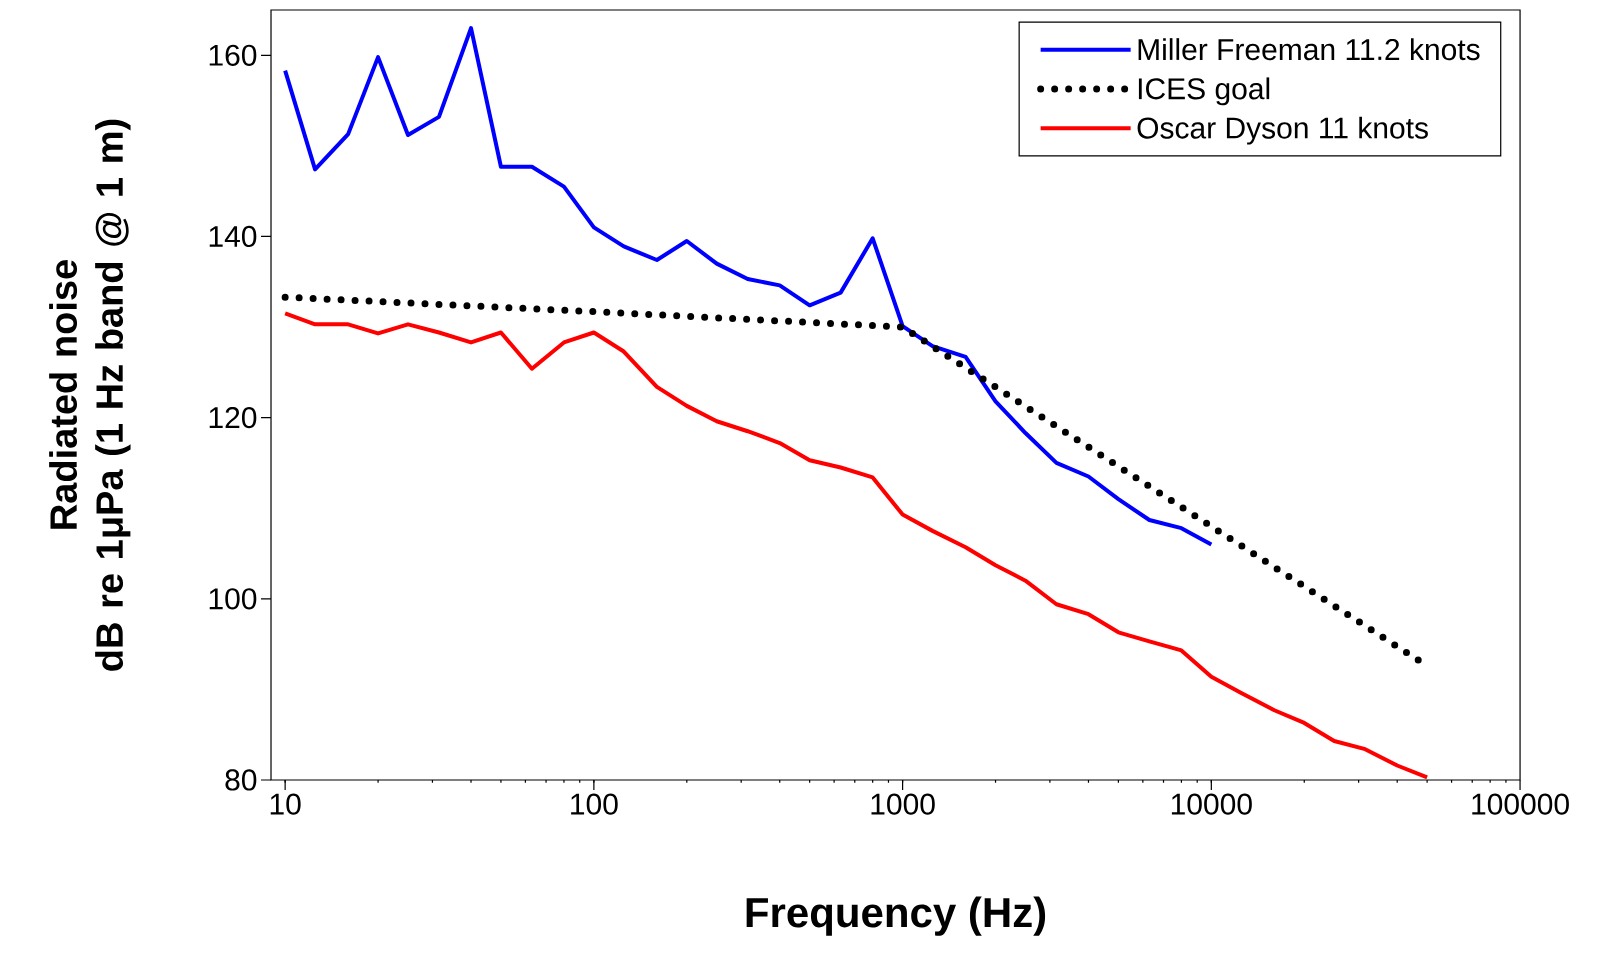  What do you see at coordinates (1309, 49) in the screenshot?
I see `legend-label: Miller Freeman 11.2 knots` at bounding box center [1309, 49].